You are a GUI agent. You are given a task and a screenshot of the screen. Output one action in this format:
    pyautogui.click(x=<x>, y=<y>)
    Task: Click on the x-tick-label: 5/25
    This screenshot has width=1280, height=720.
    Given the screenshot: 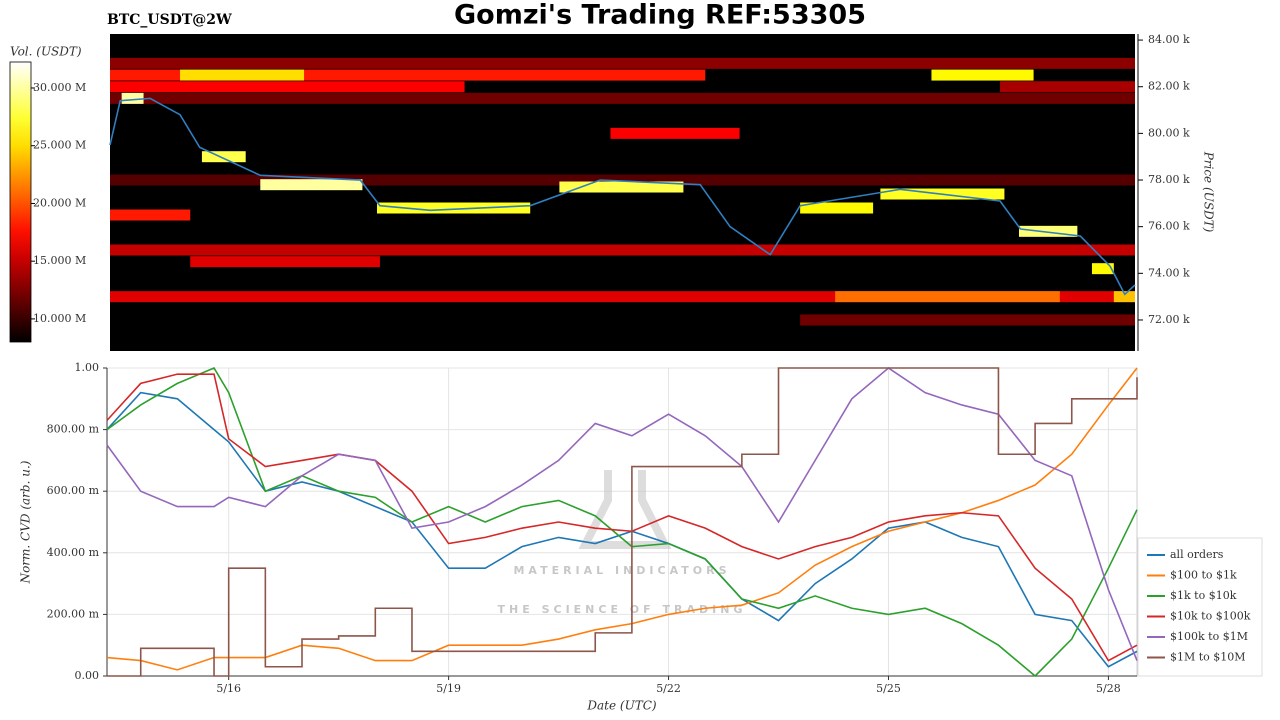 What is the action you would take?
    pyautogui.click(x=888, y=688)
    